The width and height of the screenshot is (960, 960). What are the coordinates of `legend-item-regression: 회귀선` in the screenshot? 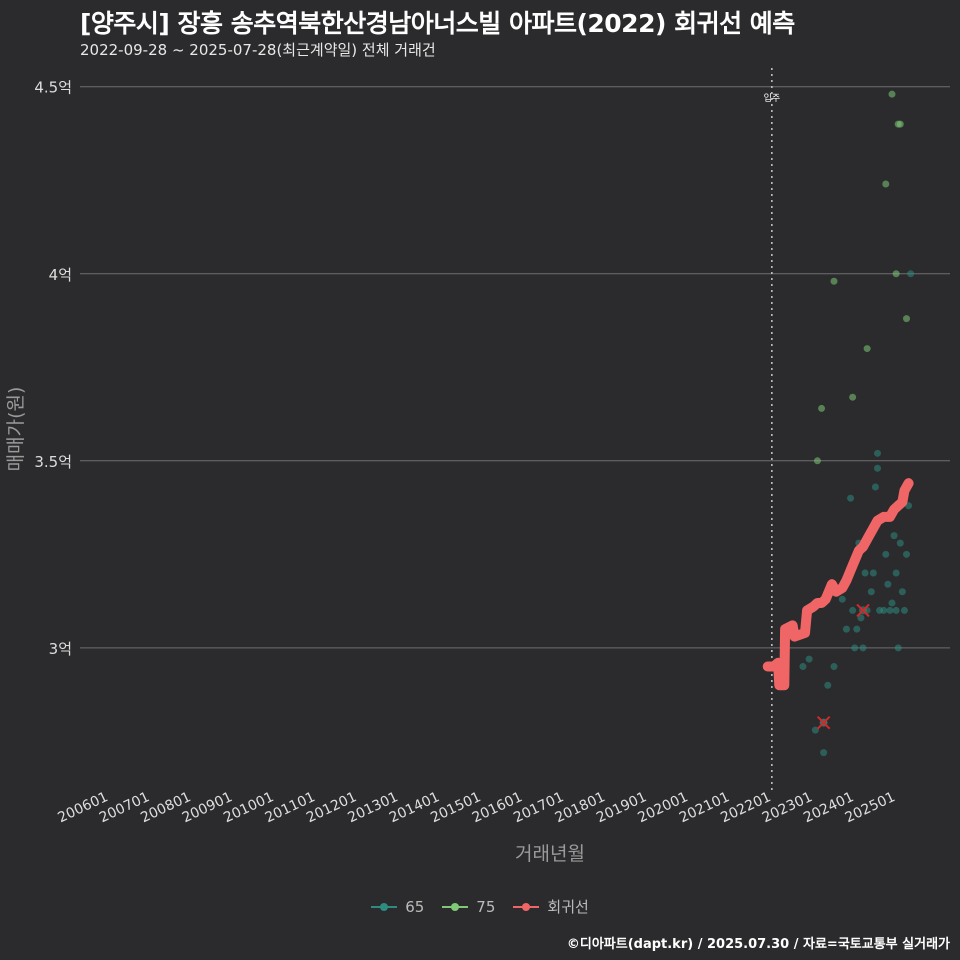 It's located at (551, 906).